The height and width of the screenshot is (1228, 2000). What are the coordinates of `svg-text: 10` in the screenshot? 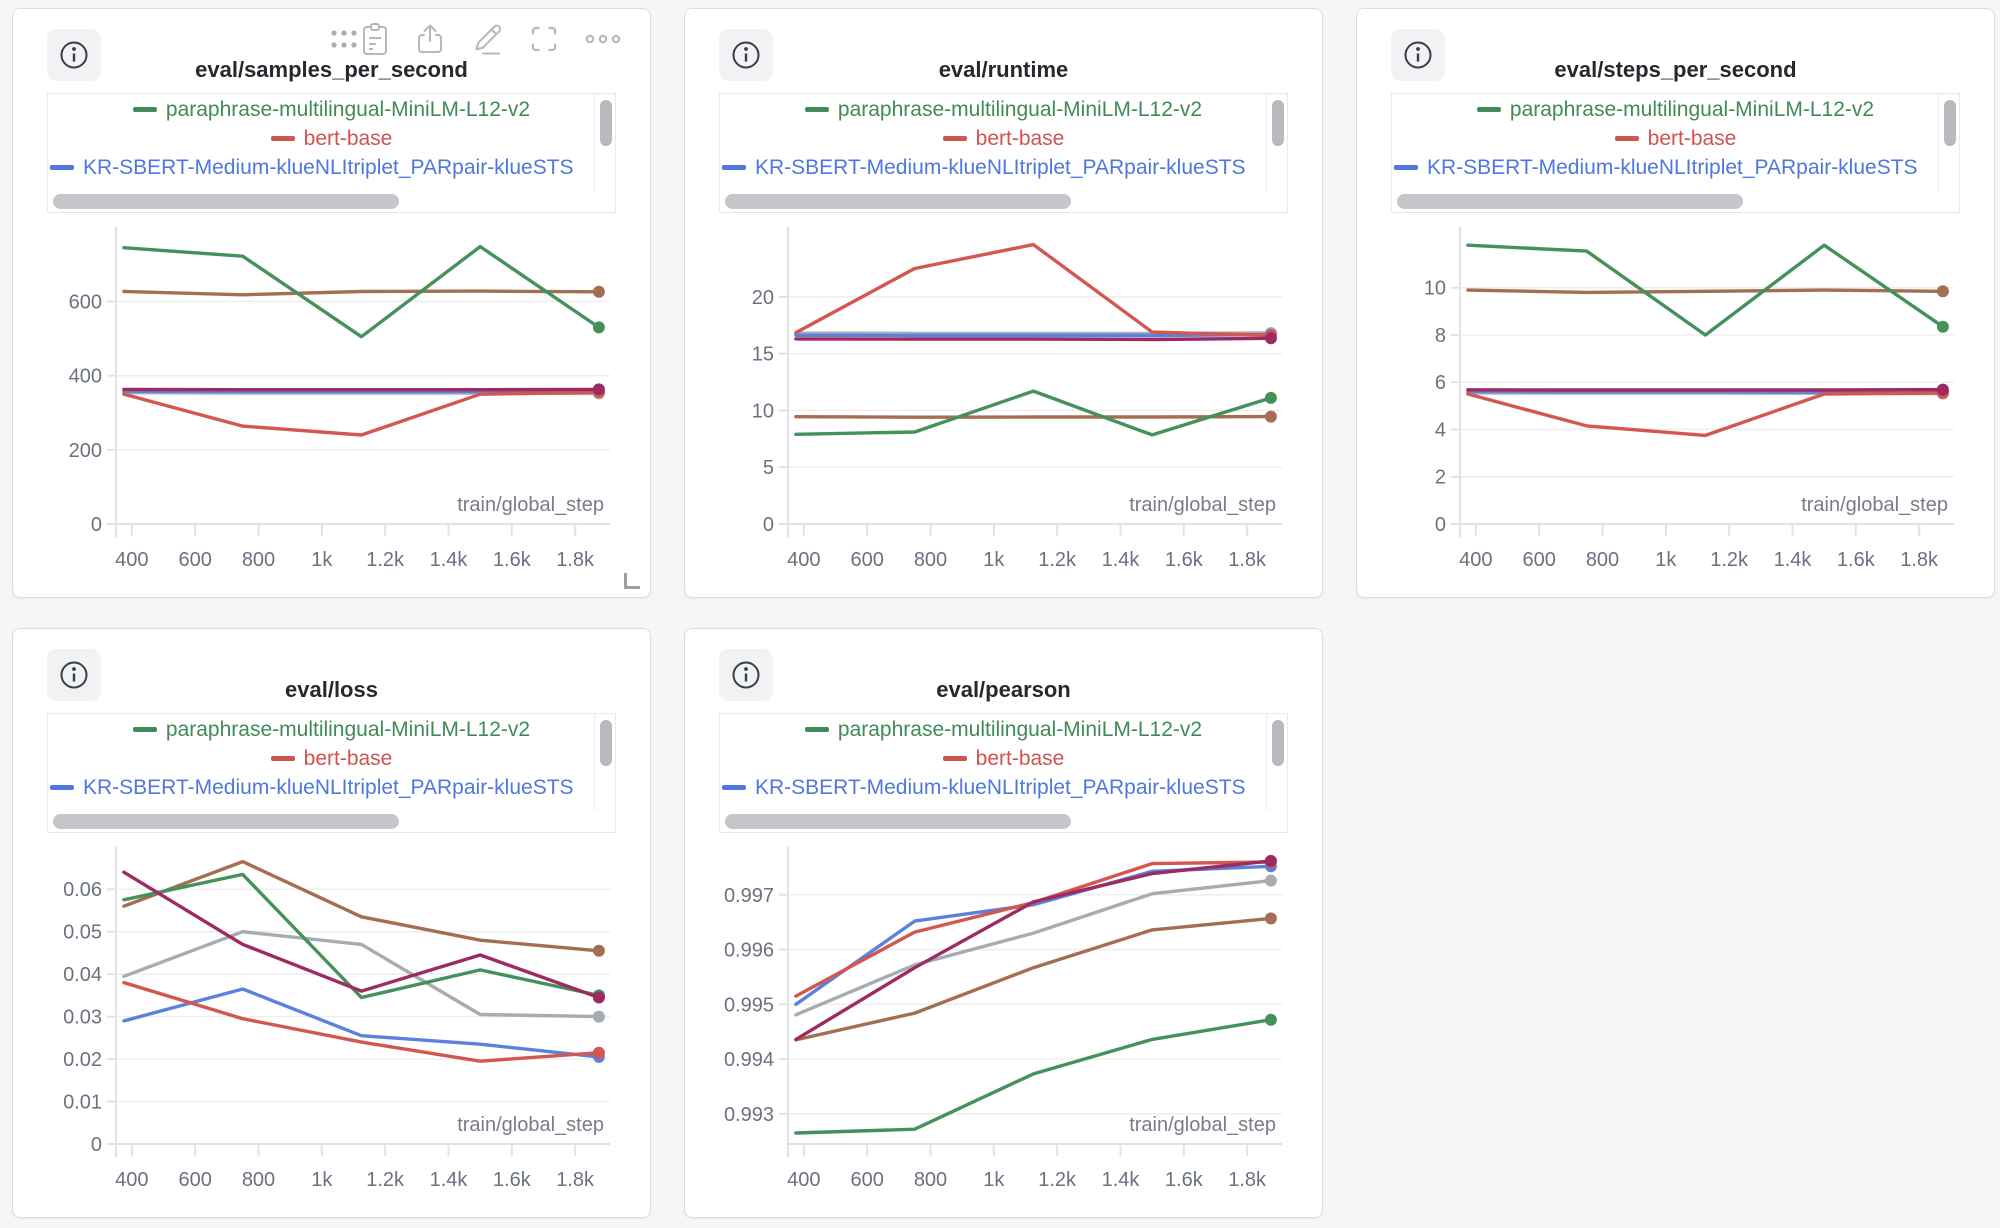 It's located at (1435, 289).